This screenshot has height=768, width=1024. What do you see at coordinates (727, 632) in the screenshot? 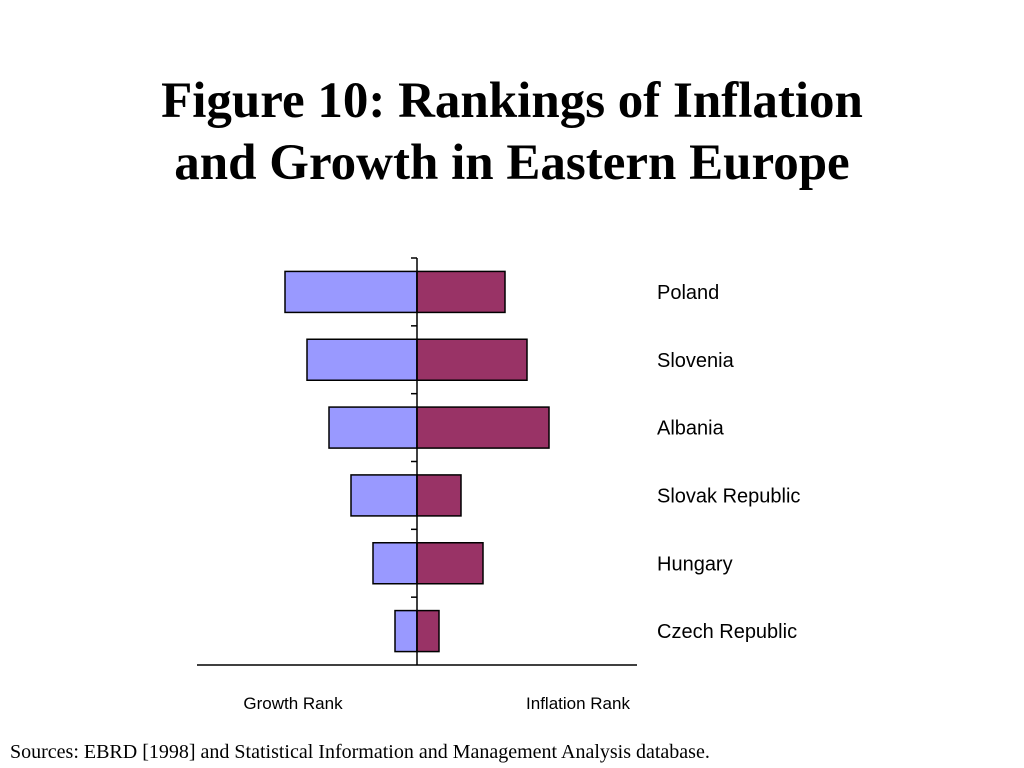
I see `category-label-czech-republic: Czech Republic` at bounding box center [727, 632].